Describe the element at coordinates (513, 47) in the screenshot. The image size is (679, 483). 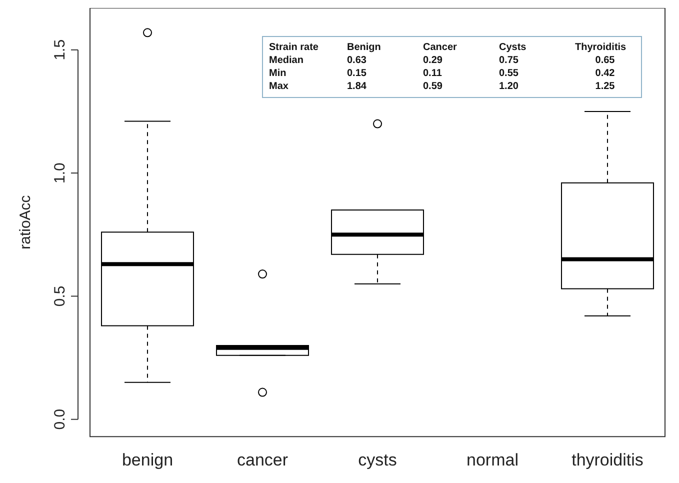
I see `annotation: Cysts` at that location.